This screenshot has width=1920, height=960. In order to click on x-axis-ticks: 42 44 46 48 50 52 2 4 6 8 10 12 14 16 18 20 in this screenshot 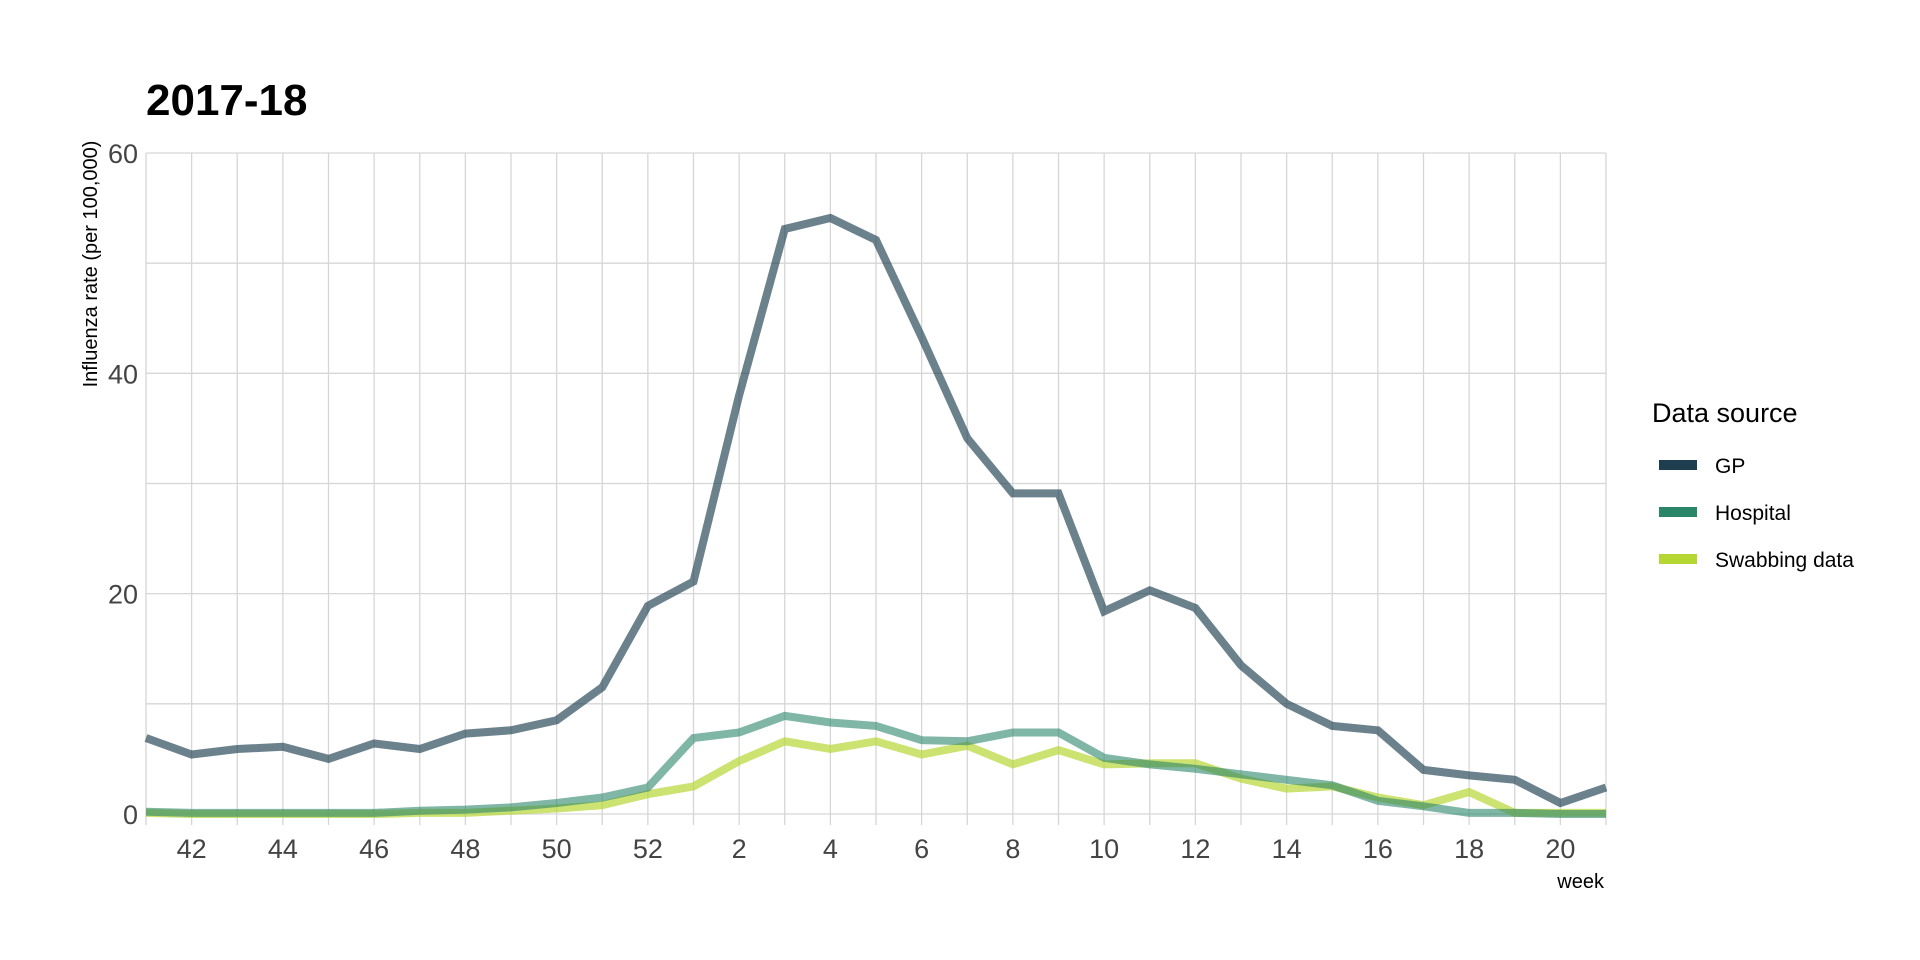, I will do `click(876, 849)`.